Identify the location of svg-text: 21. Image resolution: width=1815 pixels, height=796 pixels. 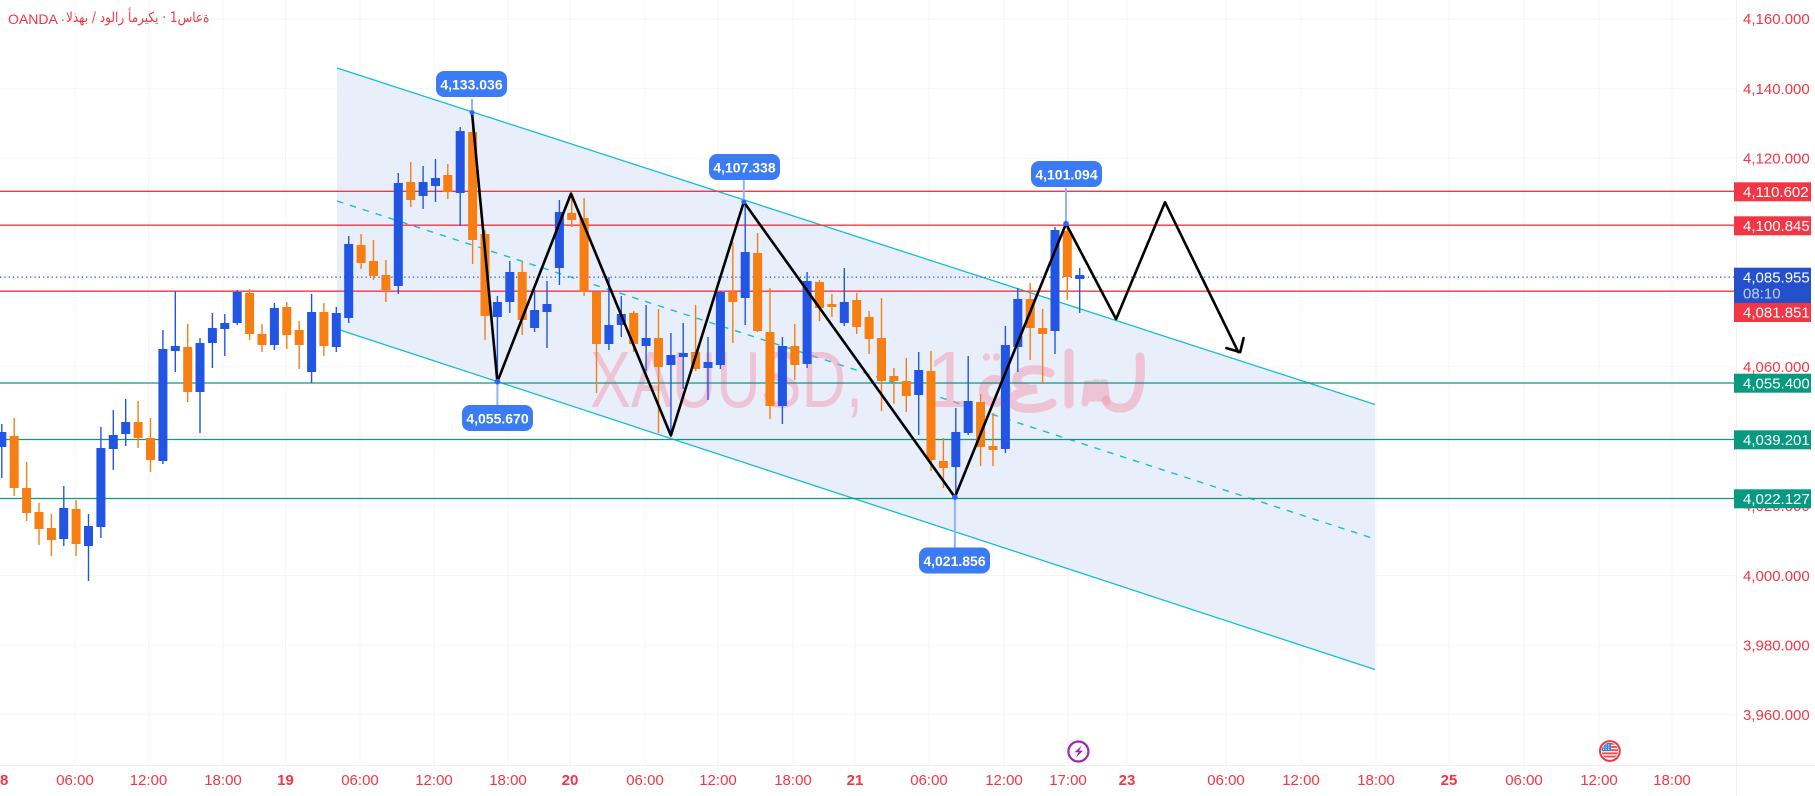
(855, 780).